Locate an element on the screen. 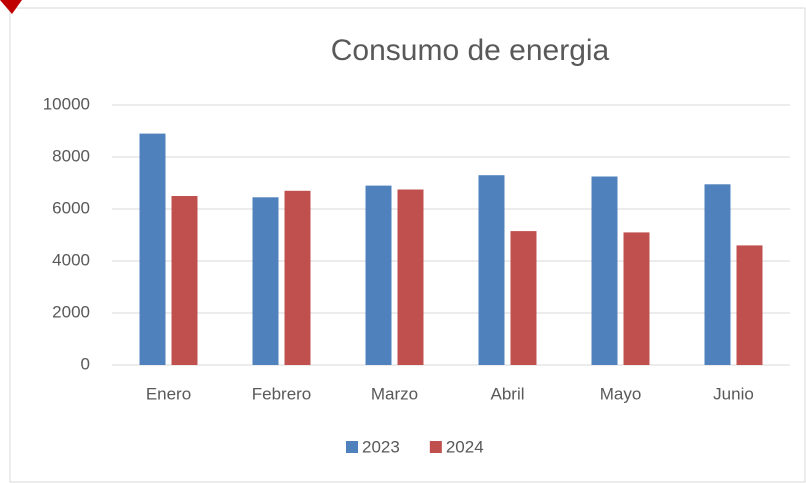 The width and height of the screenshot is (806, 483). chart-title: Consumo de energia is located at coordinates (470, 50).